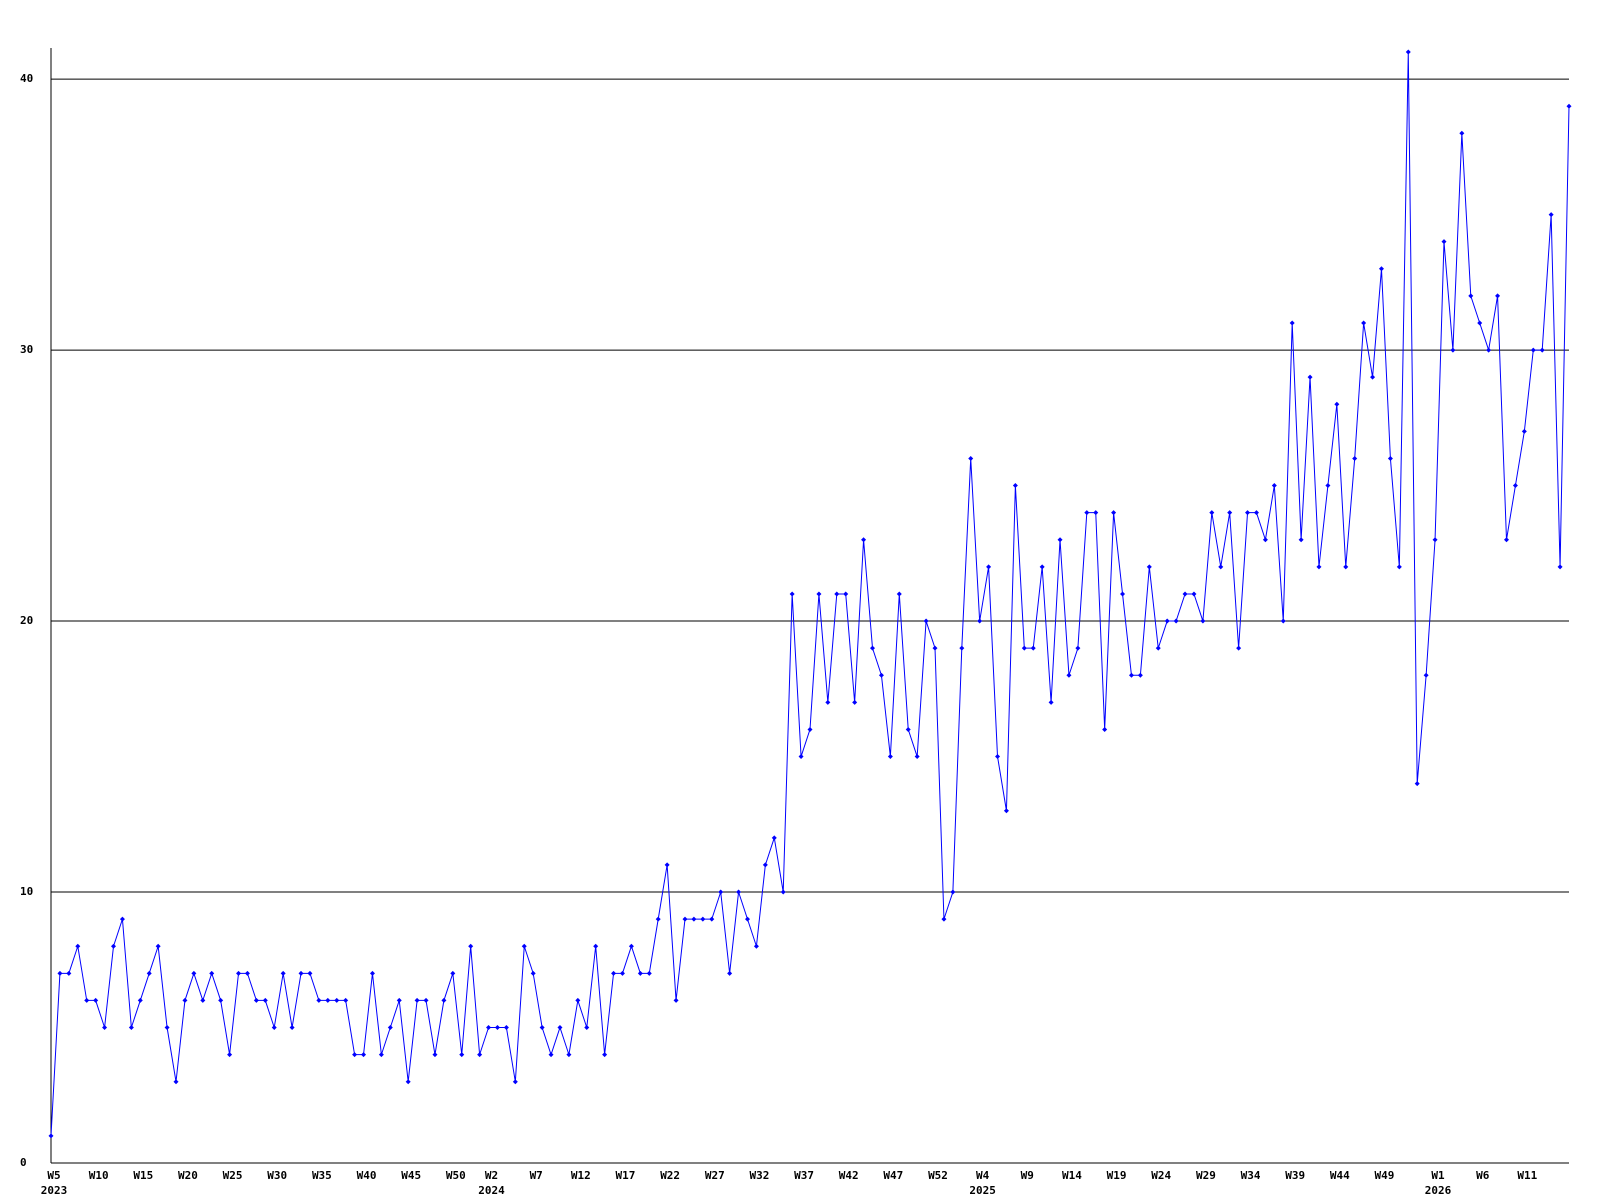 This screenshot has height=1200, width=1600. Describe the element at coordinates (1438, 1175) in the screenshot. I see `x-tick-label: W1` at that location.